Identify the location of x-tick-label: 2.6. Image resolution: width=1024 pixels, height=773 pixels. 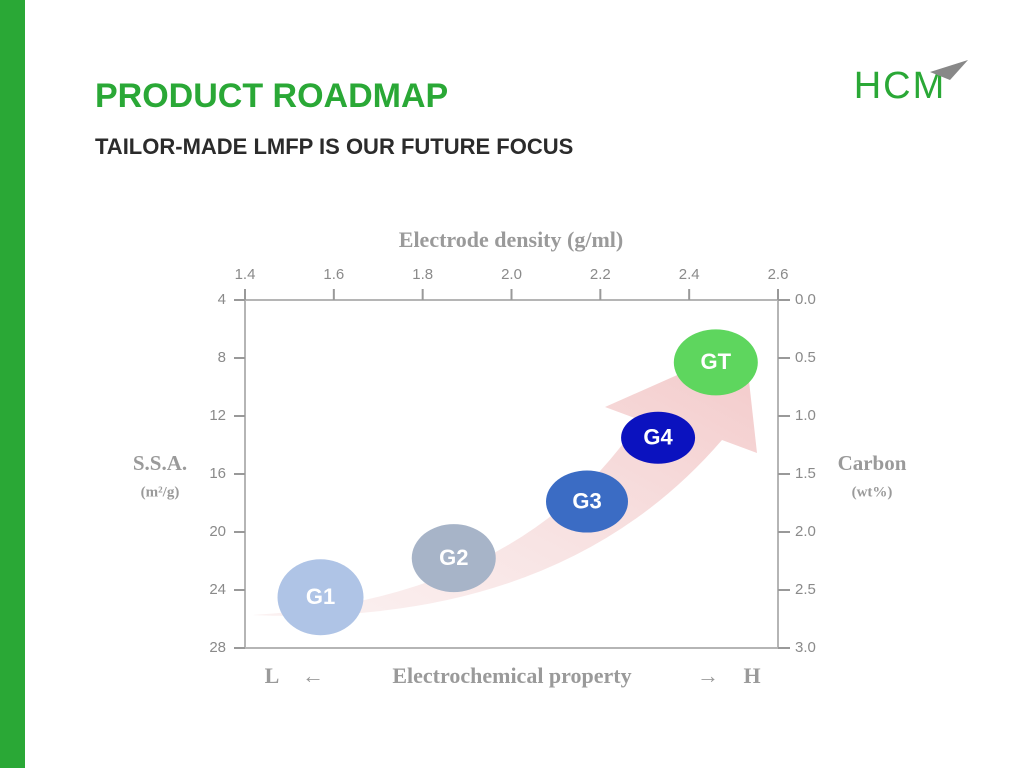
(778, 274).